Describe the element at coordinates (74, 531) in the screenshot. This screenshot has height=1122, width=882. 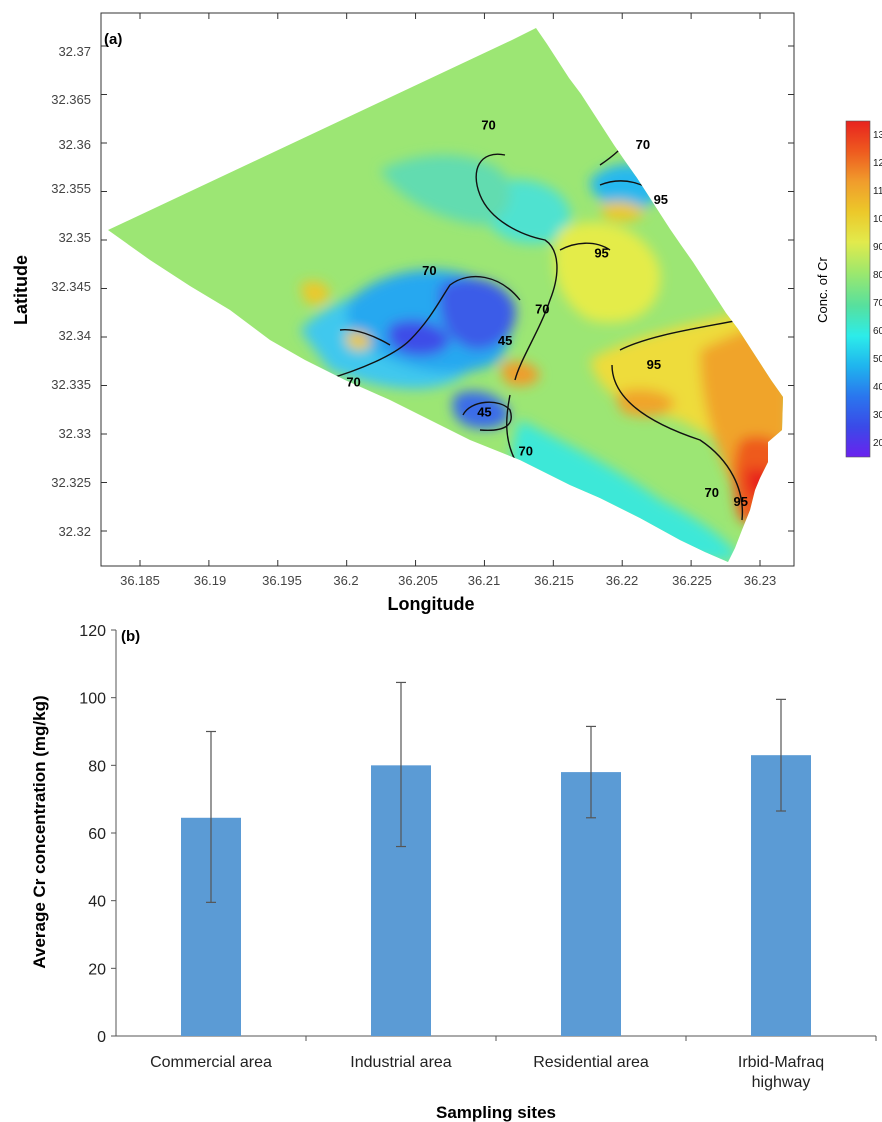
I see `map-y-tick: 32.32` at that location.